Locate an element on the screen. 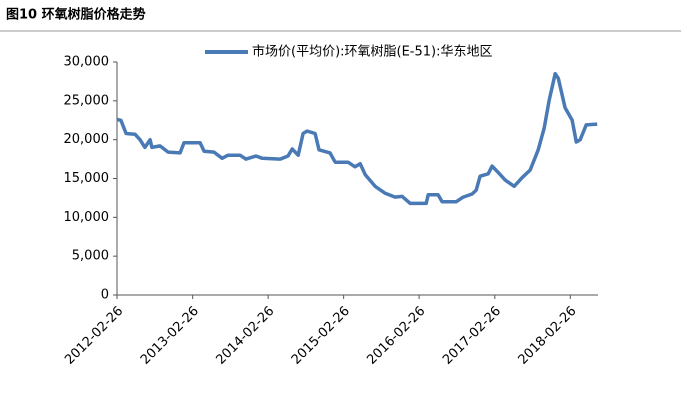 Image resolution: width=681 pixels, height=400 pixels. y-tick-label: 30,000 is located at coordinates (87, 62).